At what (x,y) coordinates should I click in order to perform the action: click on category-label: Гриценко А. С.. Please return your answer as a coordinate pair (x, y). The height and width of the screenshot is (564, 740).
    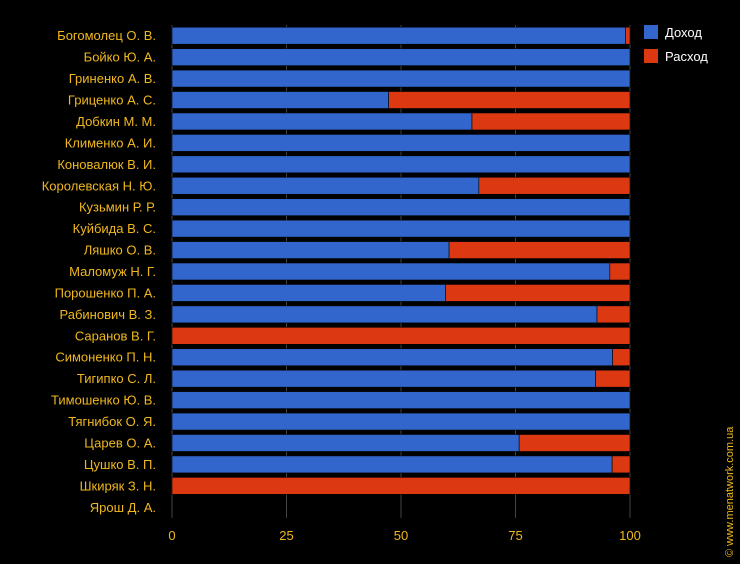
    Looking at the image, I should click on (112, 100).